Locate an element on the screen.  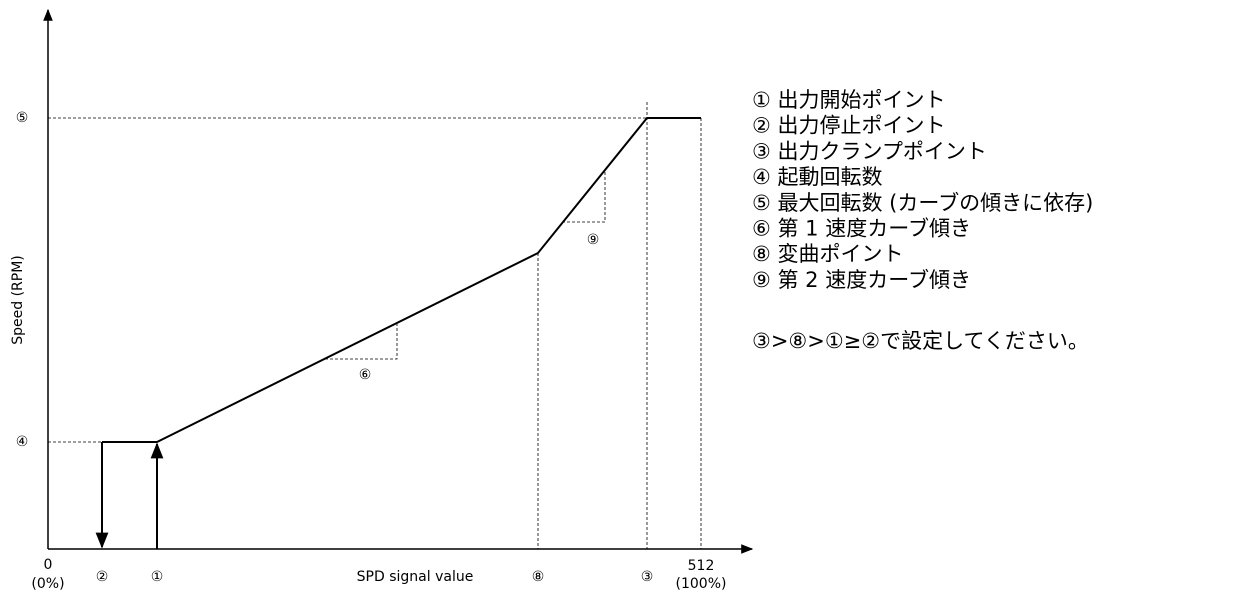
x-end-percent: (100%) is located at coordinates (701, 584).